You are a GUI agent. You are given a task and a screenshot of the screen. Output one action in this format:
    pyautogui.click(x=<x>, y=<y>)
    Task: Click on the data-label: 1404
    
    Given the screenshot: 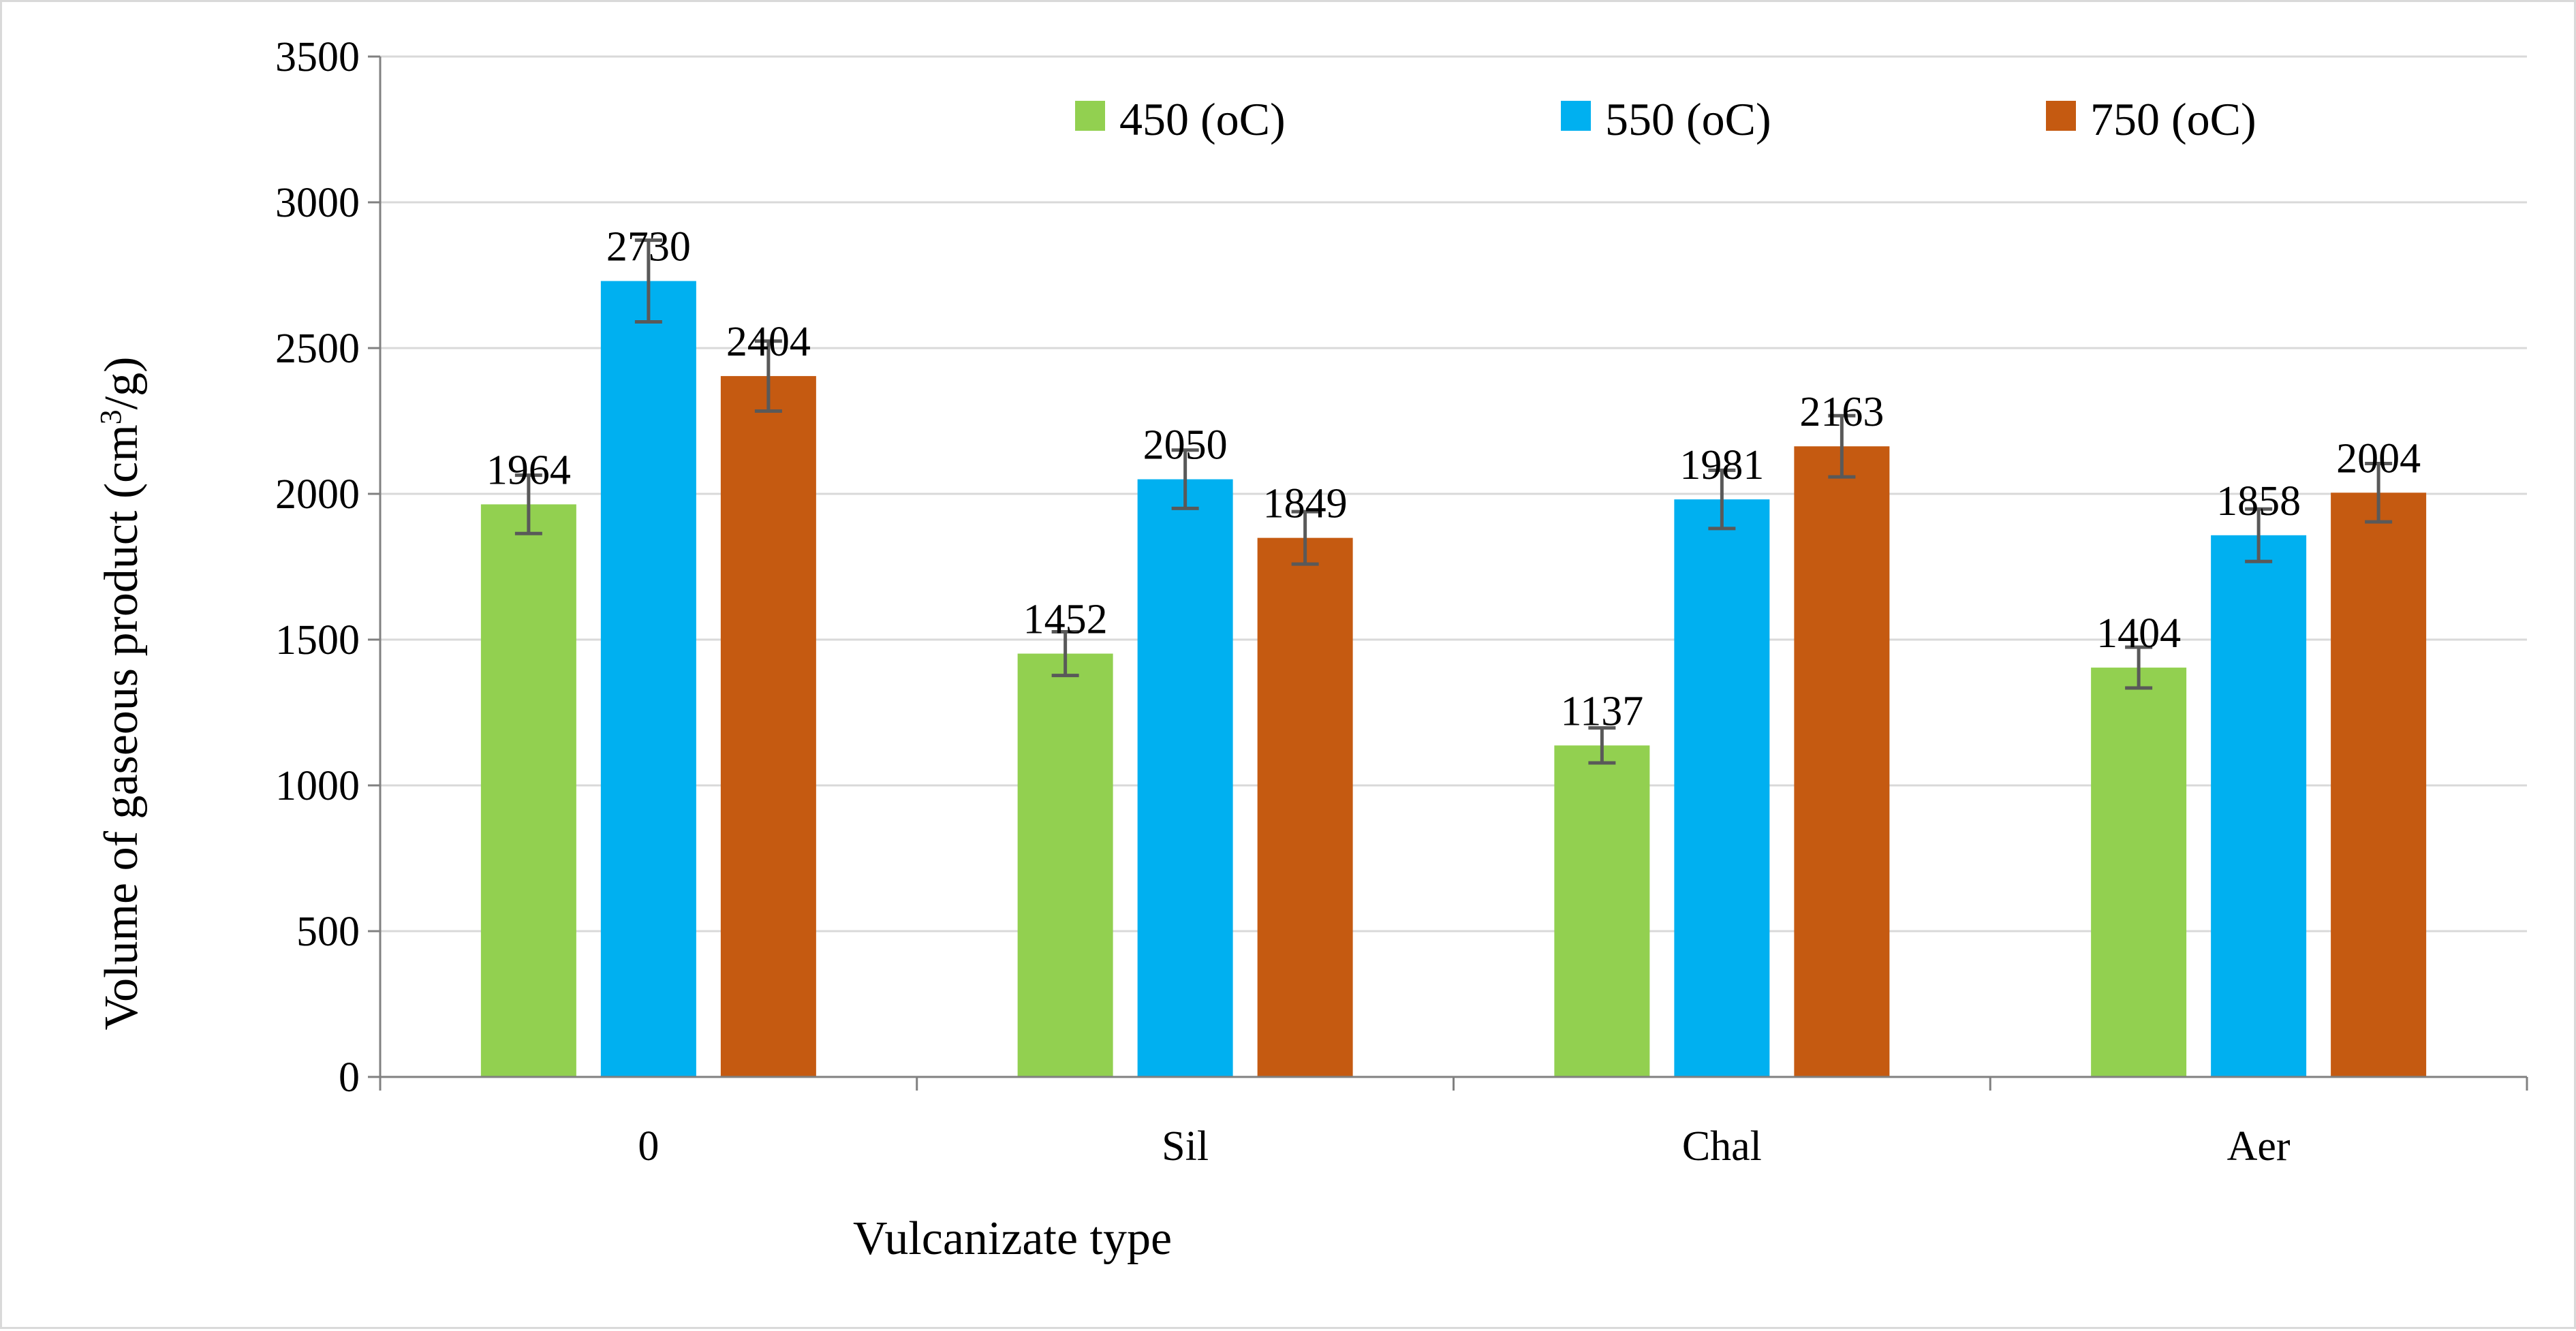 What is the action you would take?
    pyautogui.click(x=2138, y=633)
    